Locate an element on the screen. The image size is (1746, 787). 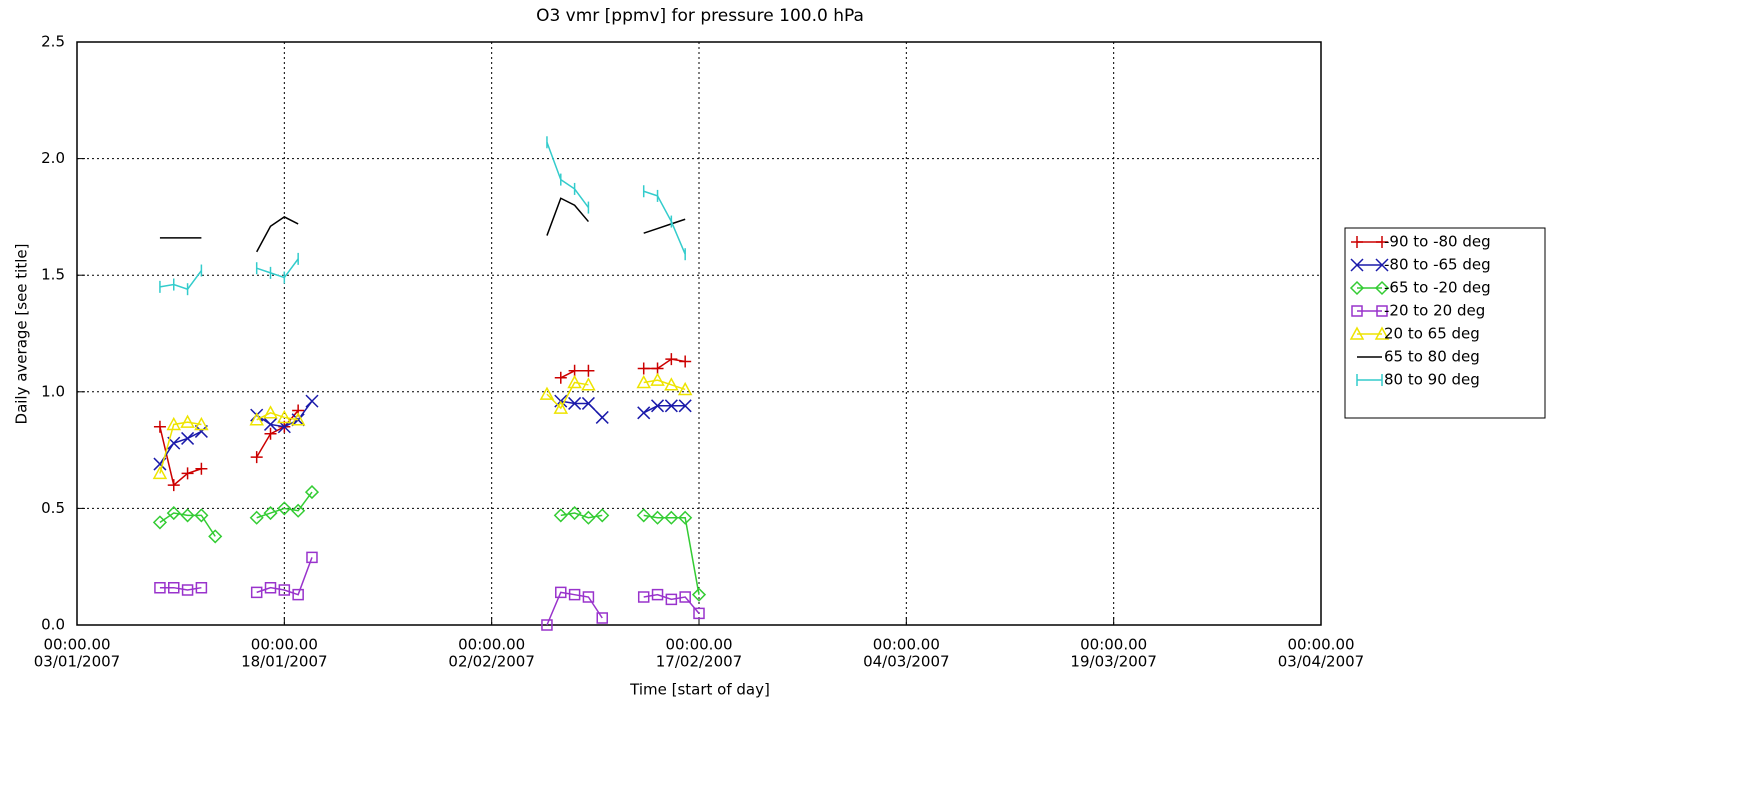
legend-label: 80 to 90 deg is located at coordinates (1432, 380).